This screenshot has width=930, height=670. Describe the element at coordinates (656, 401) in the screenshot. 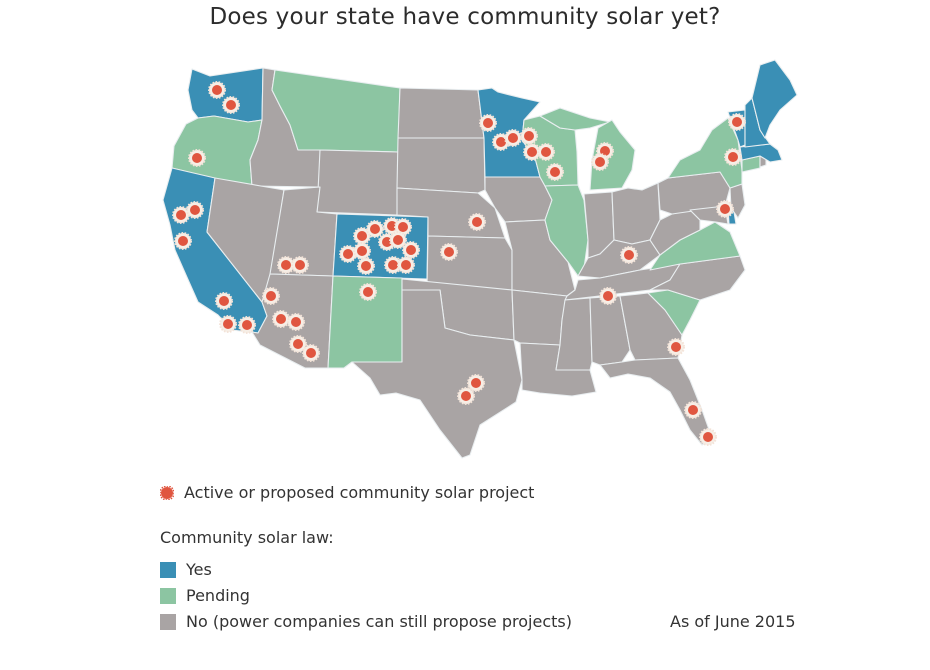

I see `state-florida` at that location.